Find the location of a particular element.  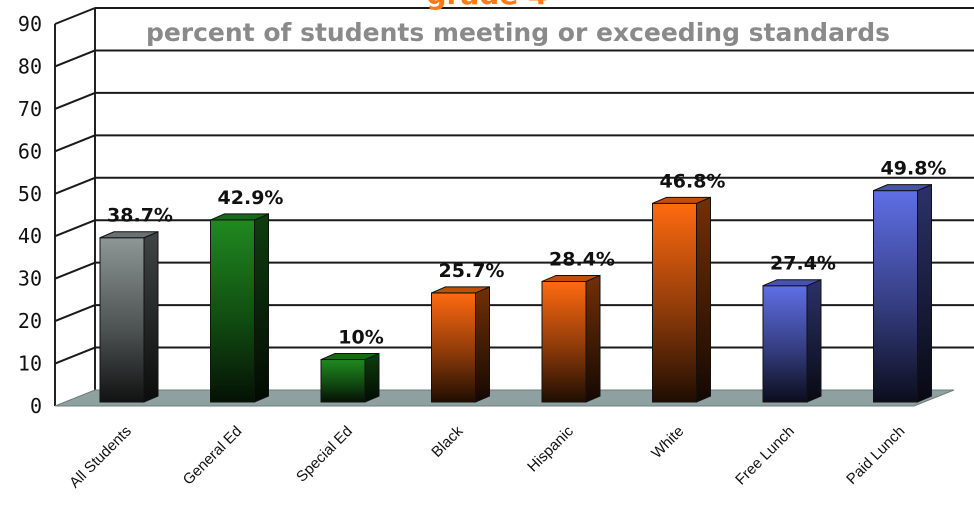

bar-hispanic is located at coordinates (571, 338).